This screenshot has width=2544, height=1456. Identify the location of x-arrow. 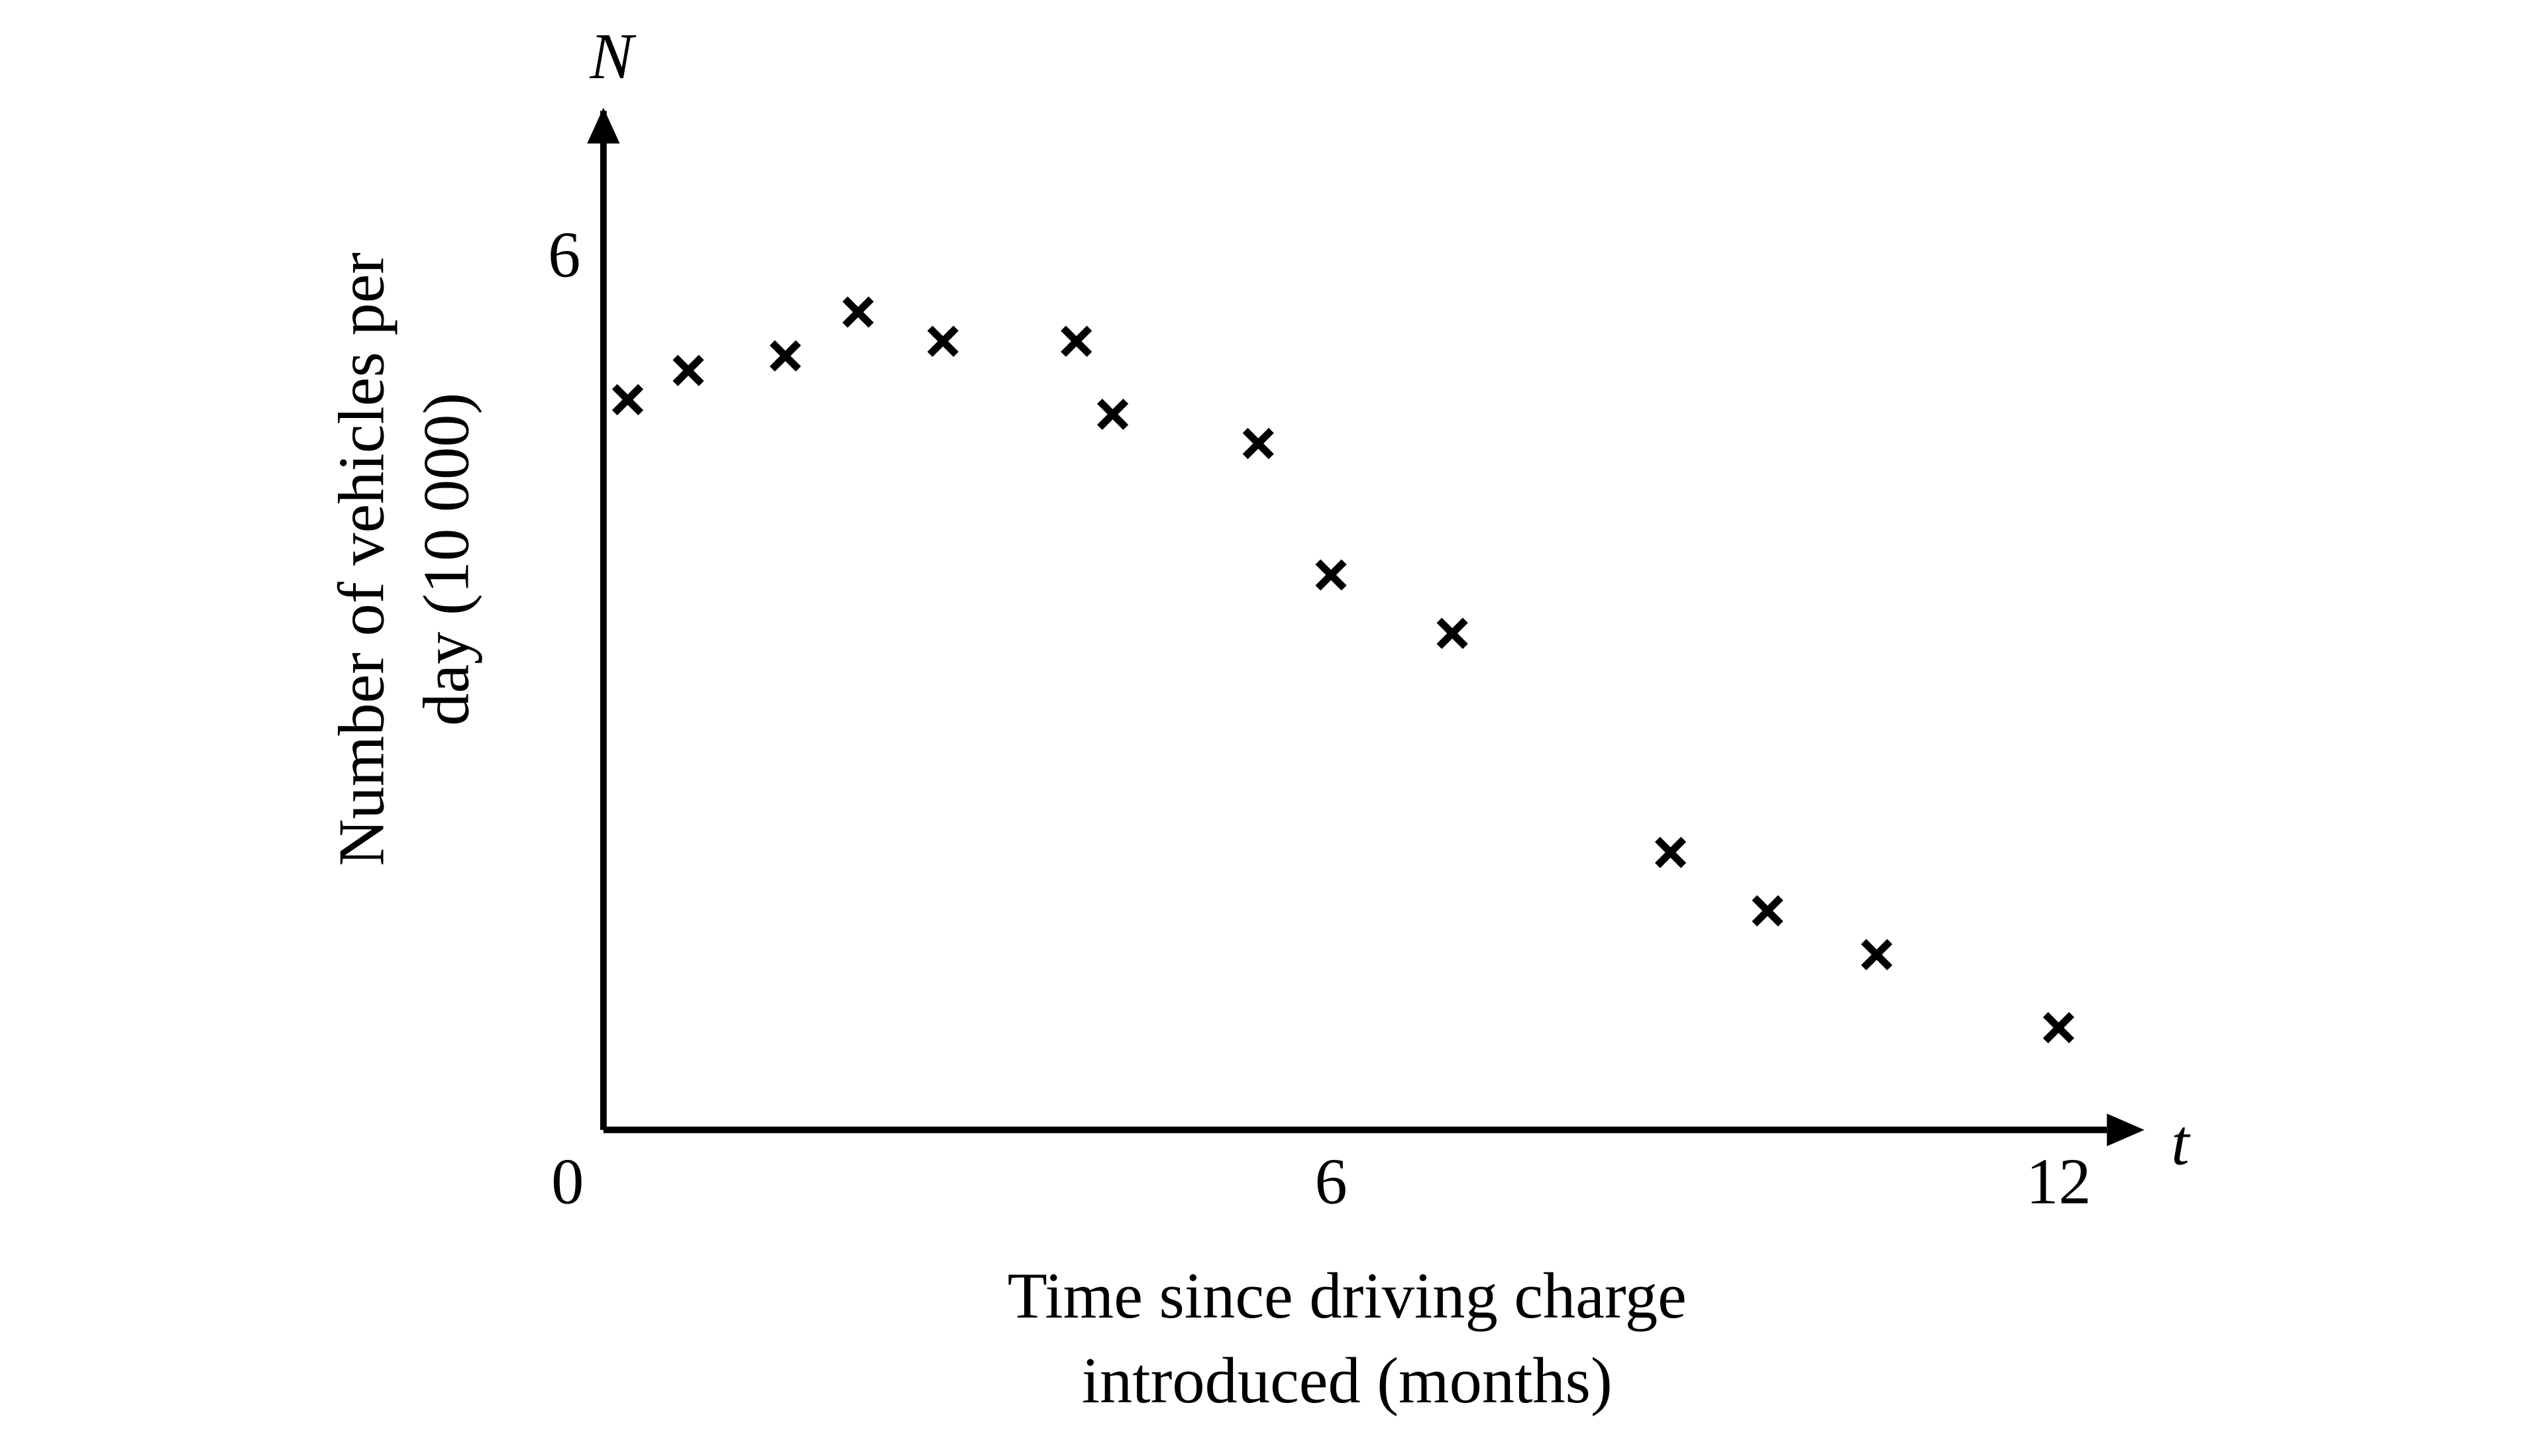
(2126, 1130).